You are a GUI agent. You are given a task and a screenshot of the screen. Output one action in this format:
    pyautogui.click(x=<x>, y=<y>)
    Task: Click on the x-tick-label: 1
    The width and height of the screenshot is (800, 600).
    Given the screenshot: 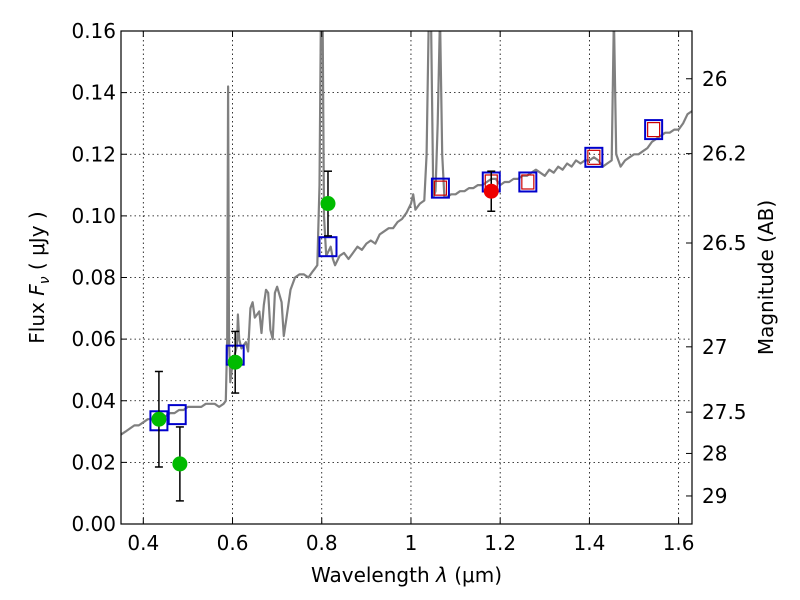 What is the action you would take?
    pyautogui.click(x=411, y=543)
    